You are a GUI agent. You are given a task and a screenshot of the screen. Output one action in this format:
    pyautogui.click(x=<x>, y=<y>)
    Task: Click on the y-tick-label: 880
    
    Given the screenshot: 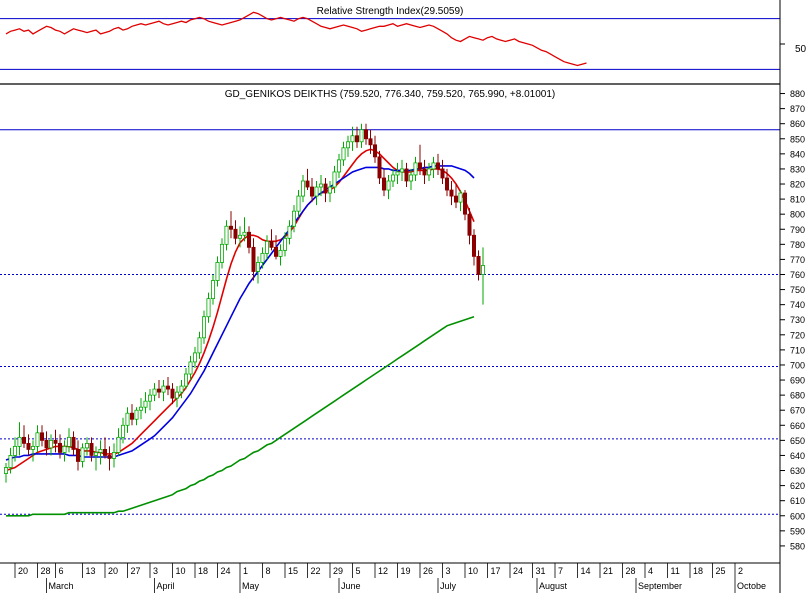 What is the action you would take?
    pyautogui.click(x=797, y=94)
    